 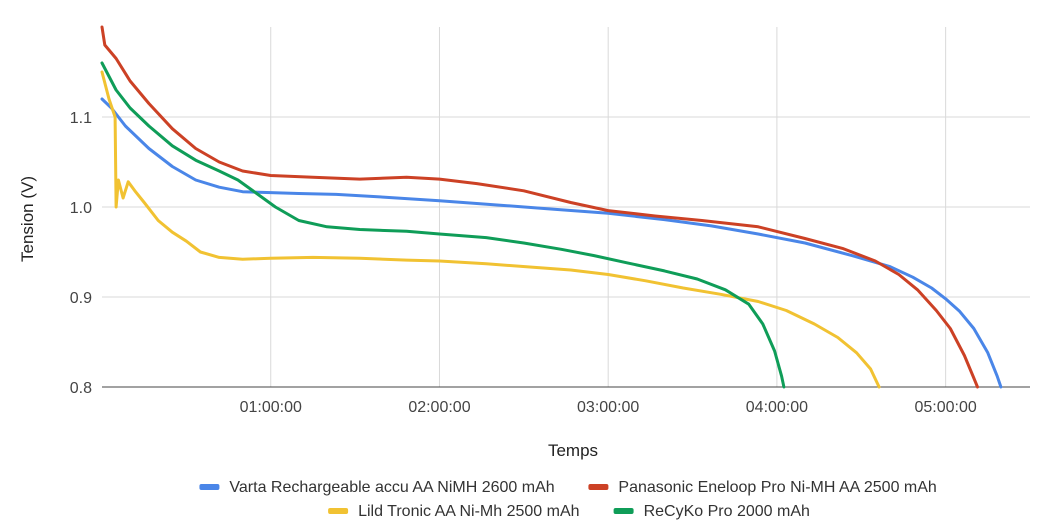 I want to click on y-tick-label-0: 0.8, so click(x=81, y=388).